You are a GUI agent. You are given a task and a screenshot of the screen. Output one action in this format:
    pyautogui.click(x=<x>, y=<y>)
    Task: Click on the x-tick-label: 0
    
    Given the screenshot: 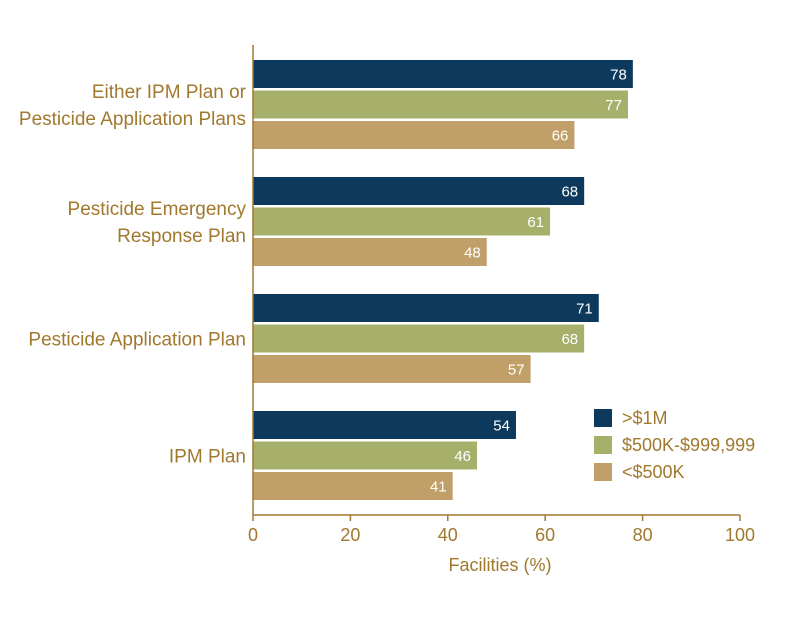 What is the action you would take?
    pyautogui.click(x=253, y=535)
    